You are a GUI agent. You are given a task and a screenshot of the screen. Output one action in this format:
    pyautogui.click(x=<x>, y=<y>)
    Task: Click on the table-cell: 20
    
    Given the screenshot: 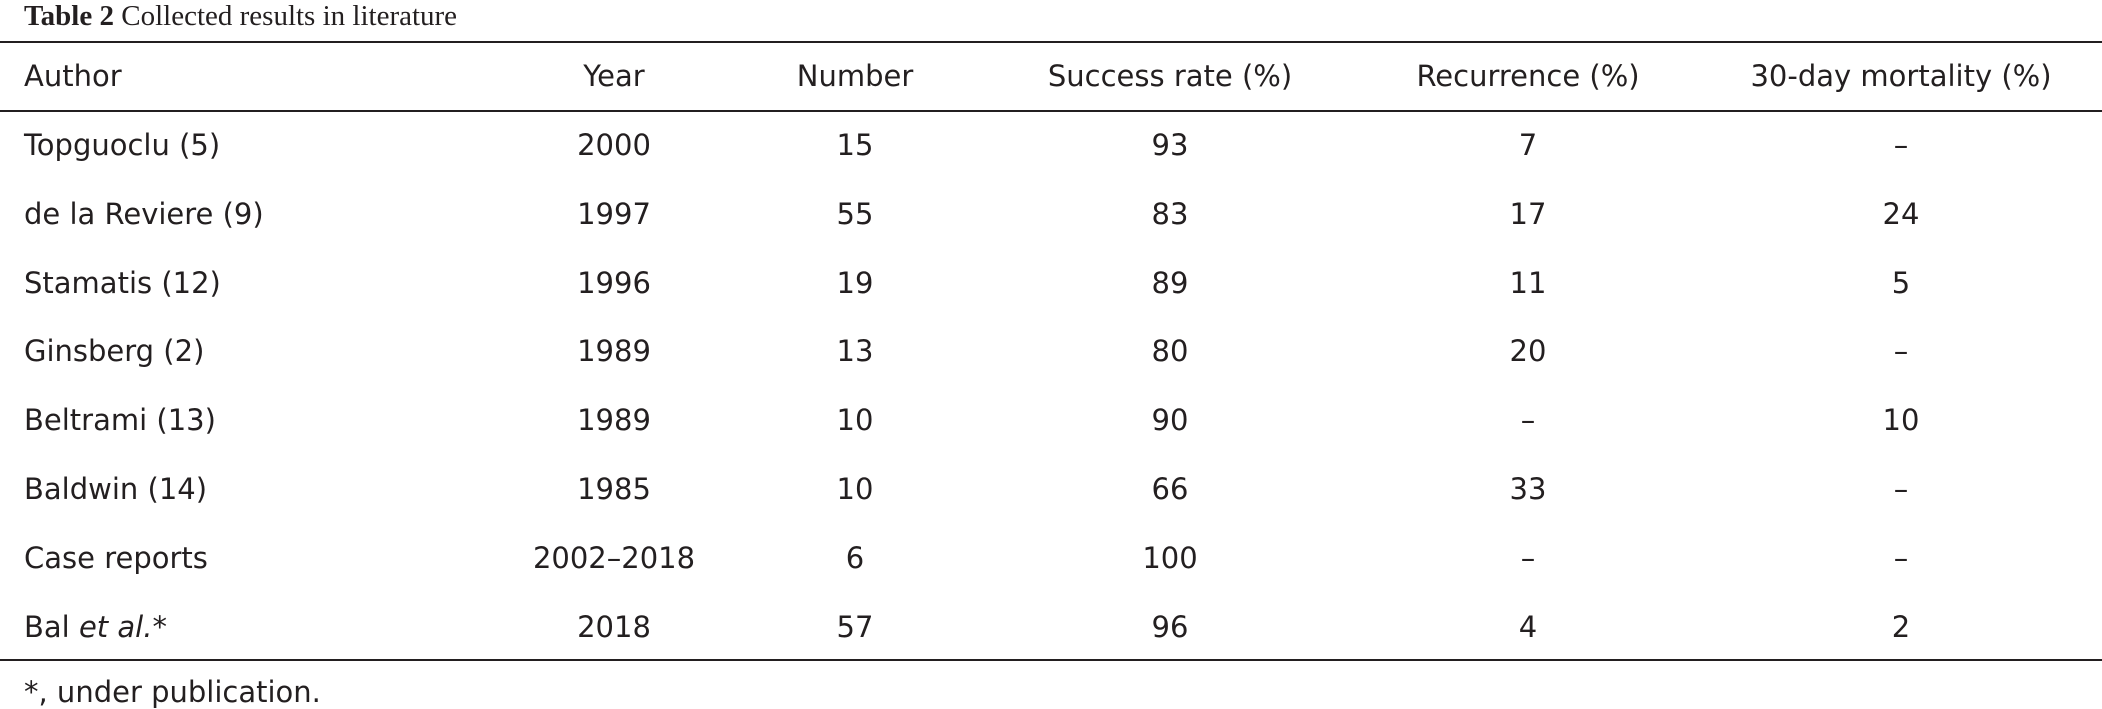 What is the action you would take?
    pyautogui.click(x=1528, y=351)
    